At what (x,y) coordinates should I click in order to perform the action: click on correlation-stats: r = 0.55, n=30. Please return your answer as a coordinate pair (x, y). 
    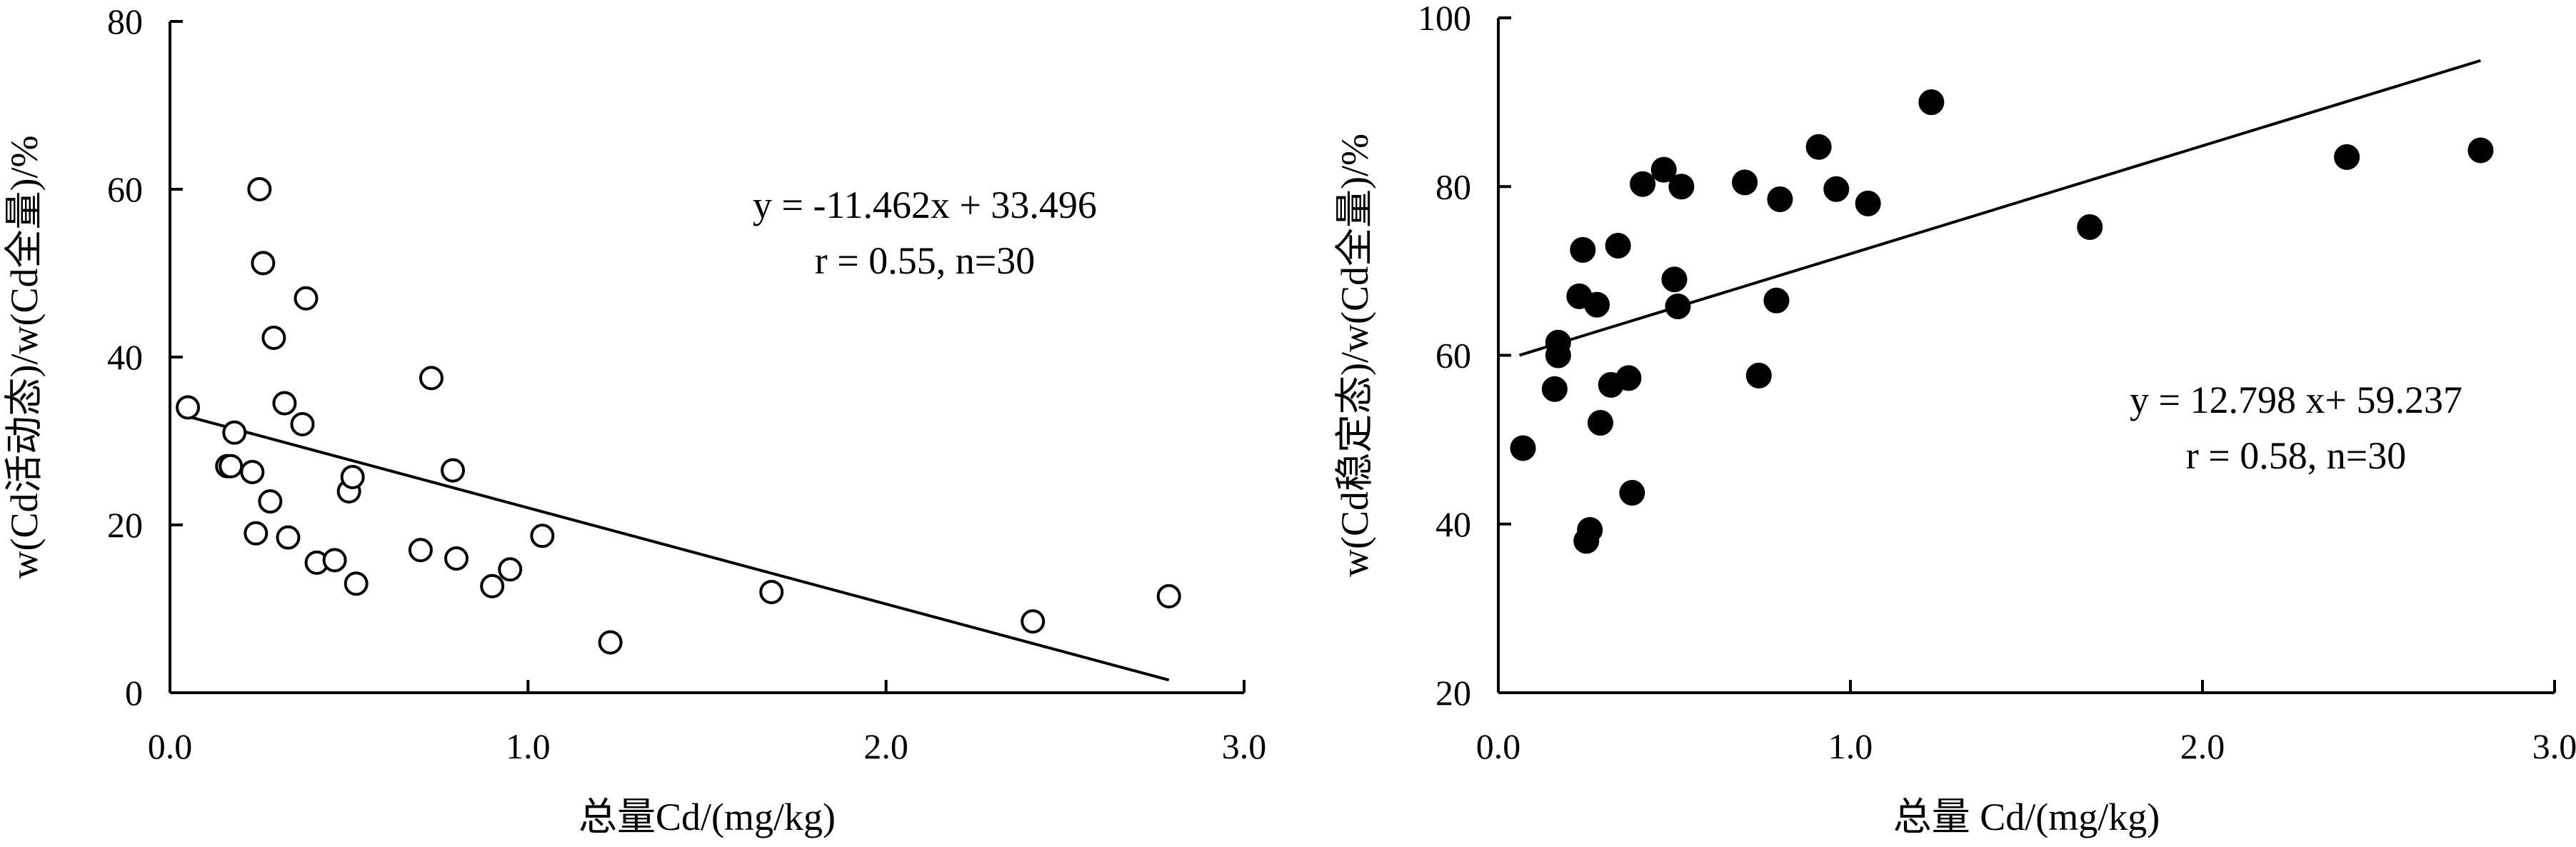
    Looking at the image, I should click on (925, 261).